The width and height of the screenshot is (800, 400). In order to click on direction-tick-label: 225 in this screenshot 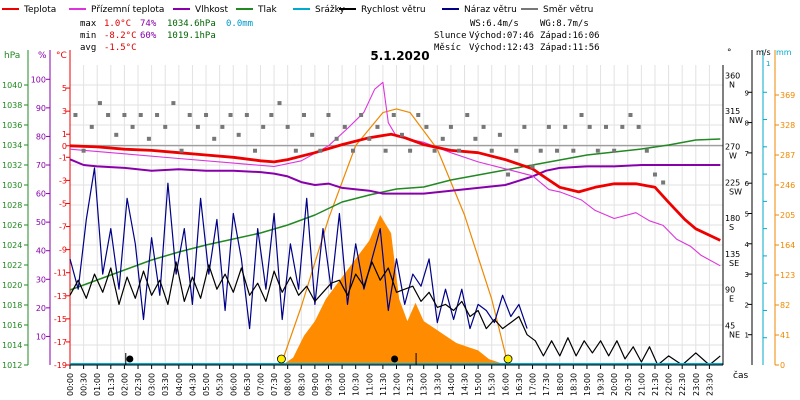, I will do `click(732, 182)`.